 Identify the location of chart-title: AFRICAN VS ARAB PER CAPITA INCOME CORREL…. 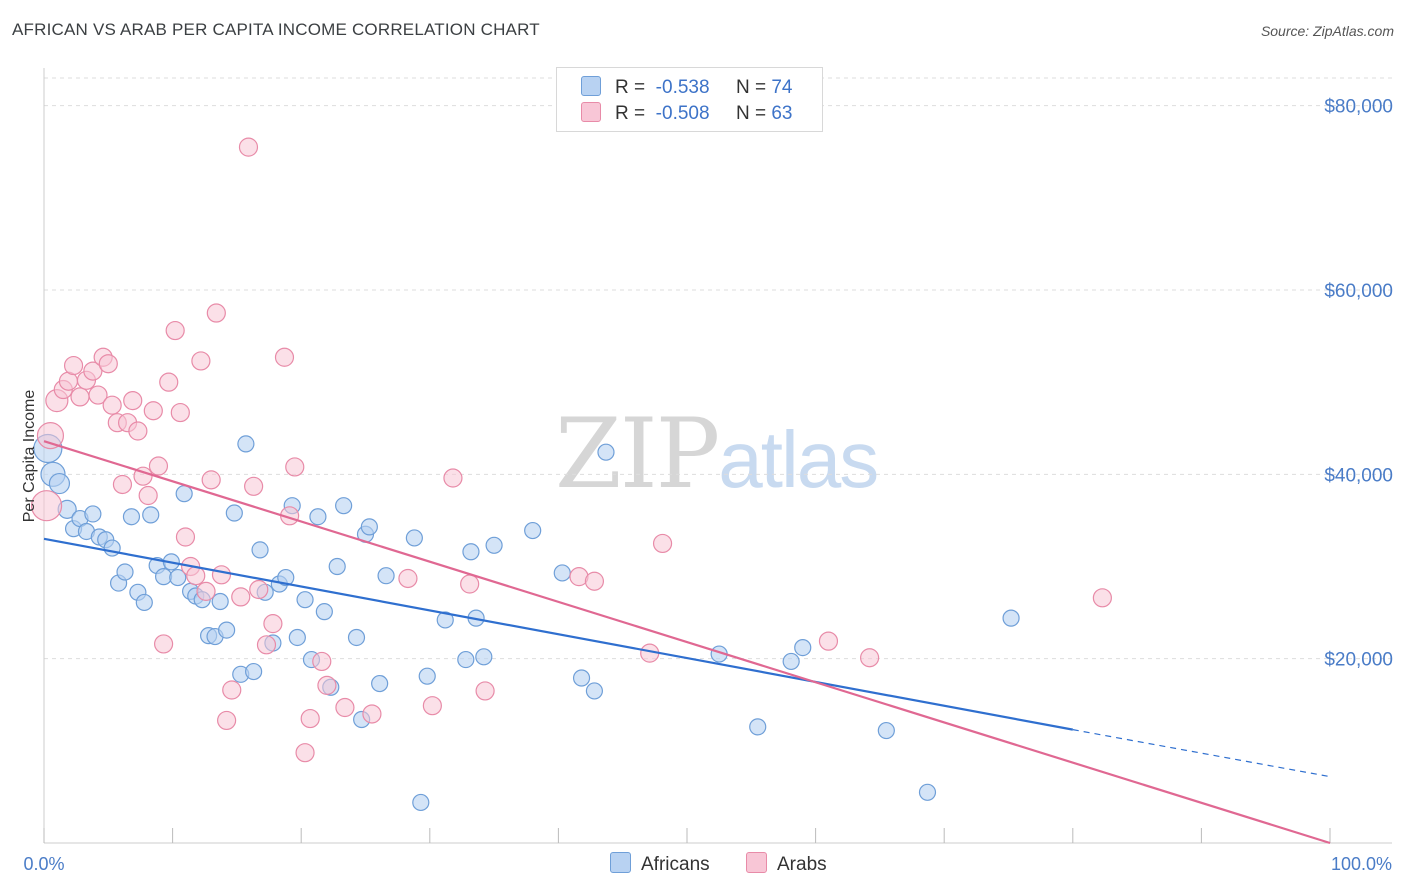
(276, 29).